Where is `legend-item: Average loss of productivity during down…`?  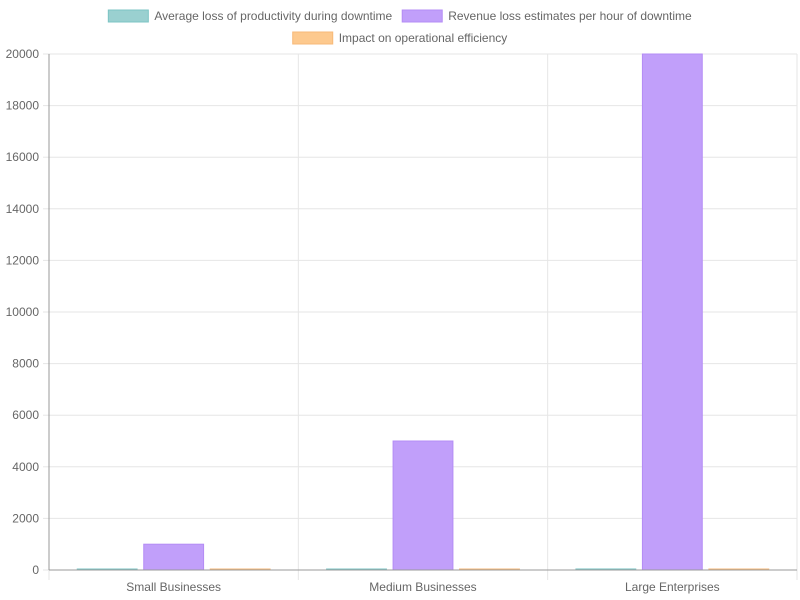 legend-item: Average loss of productivity during down… is located at coordinates (250, 16).